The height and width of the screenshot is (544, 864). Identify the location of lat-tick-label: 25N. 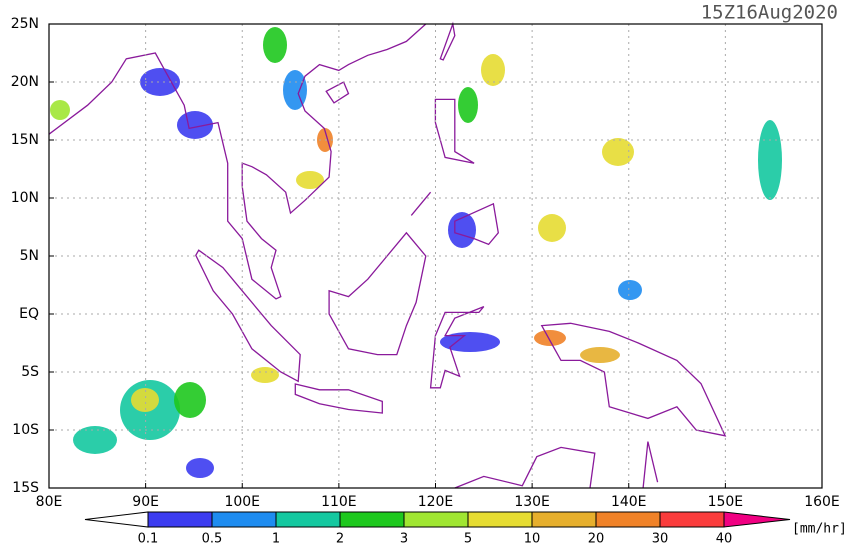
(25, 24).